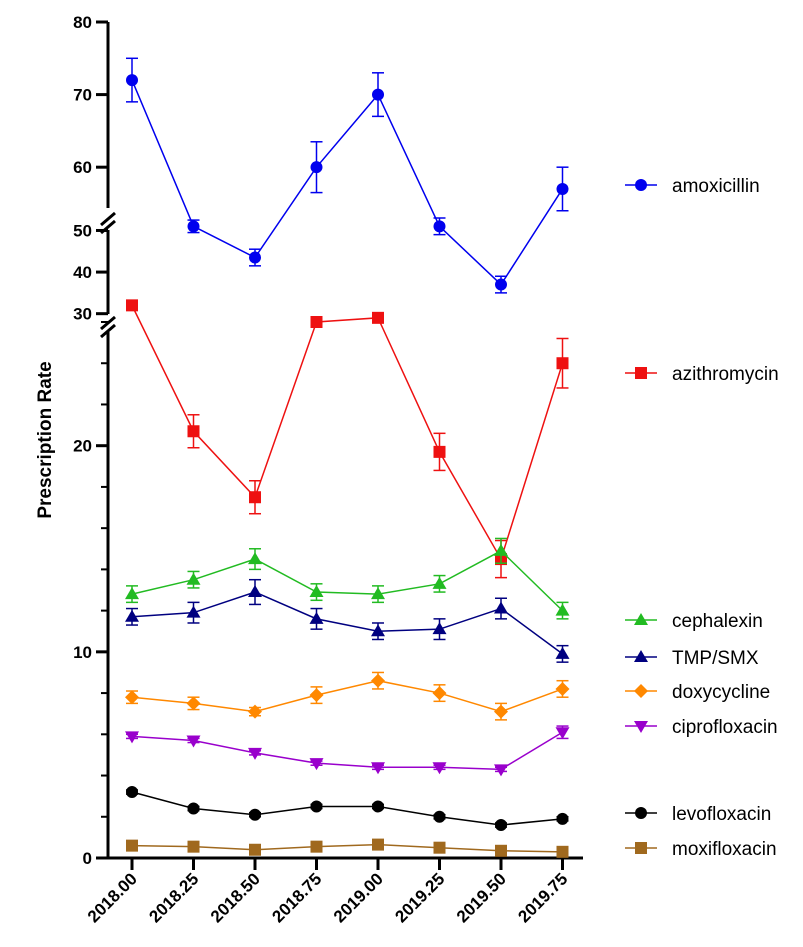 This screenshot has height=947, width=803. Describe the element at coordinates (235, 897) in the screenshot. I see `x-tick-label: 2018.50` at that location.